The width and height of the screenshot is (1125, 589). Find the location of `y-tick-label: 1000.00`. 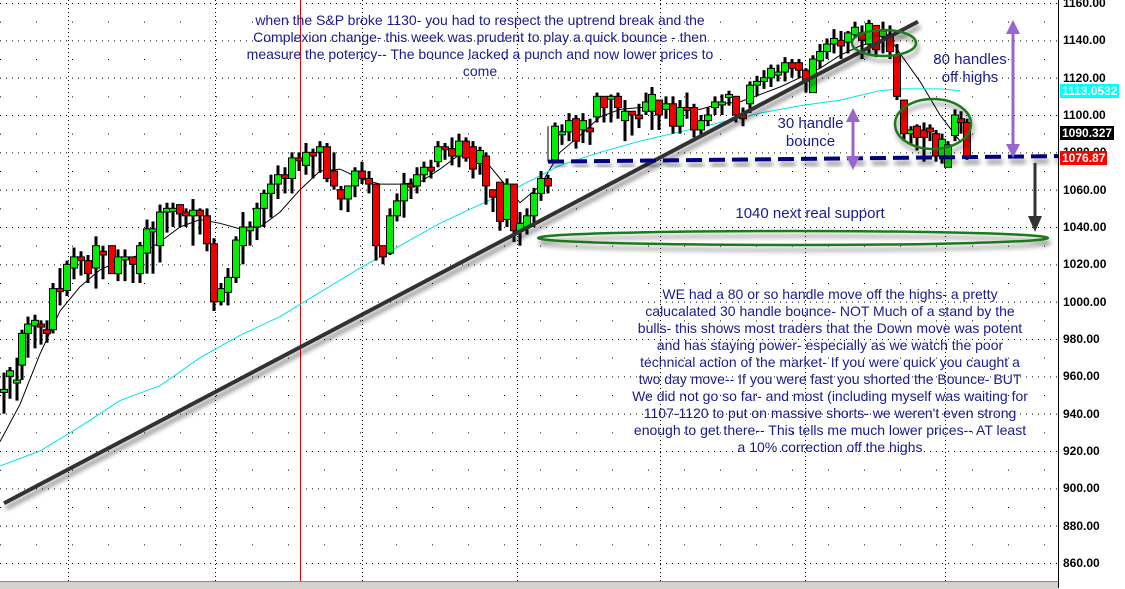

y-tick-label: 1000.00 is located at coordinates (1085, 301).